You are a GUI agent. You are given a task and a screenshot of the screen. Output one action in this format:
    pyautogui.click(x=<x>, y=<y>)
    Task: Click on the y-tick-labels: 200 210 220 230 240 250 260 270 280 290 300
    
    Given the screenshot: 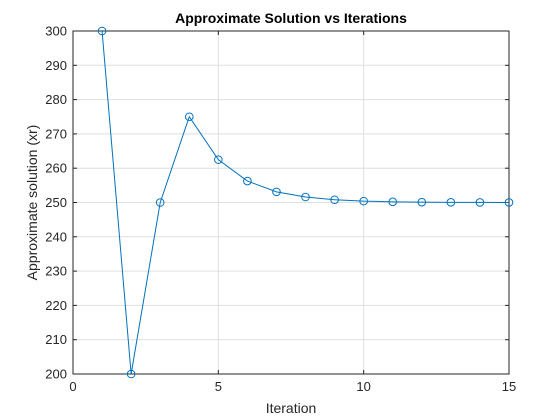 What is the action you would take?
    pyautogui.click(x=56, y=203)
    